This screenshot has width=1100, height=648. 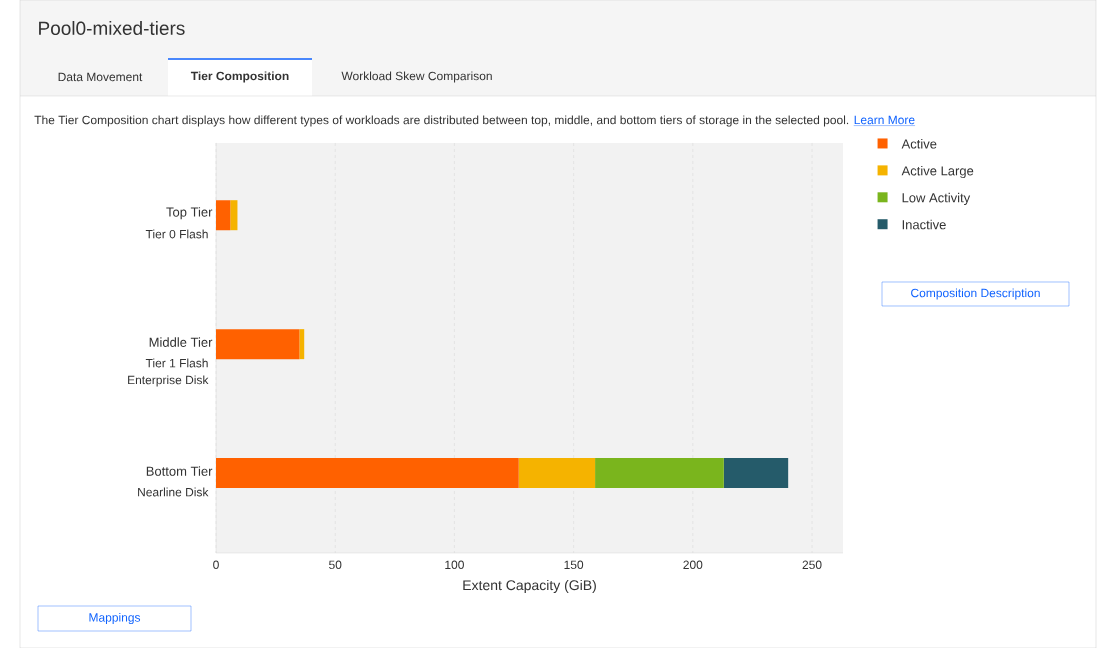 I want to click on text: Tier 1 Flash, so click(x=176, y=363).